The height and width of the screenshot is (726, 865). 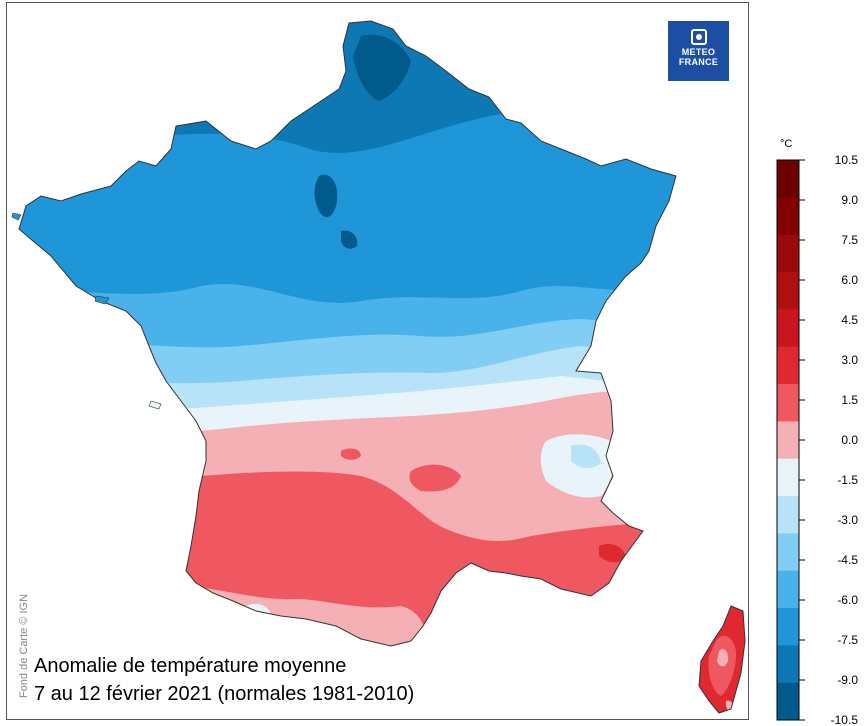 I want to click on legend-tick-label: -1.5, so click(x=847, y=480).